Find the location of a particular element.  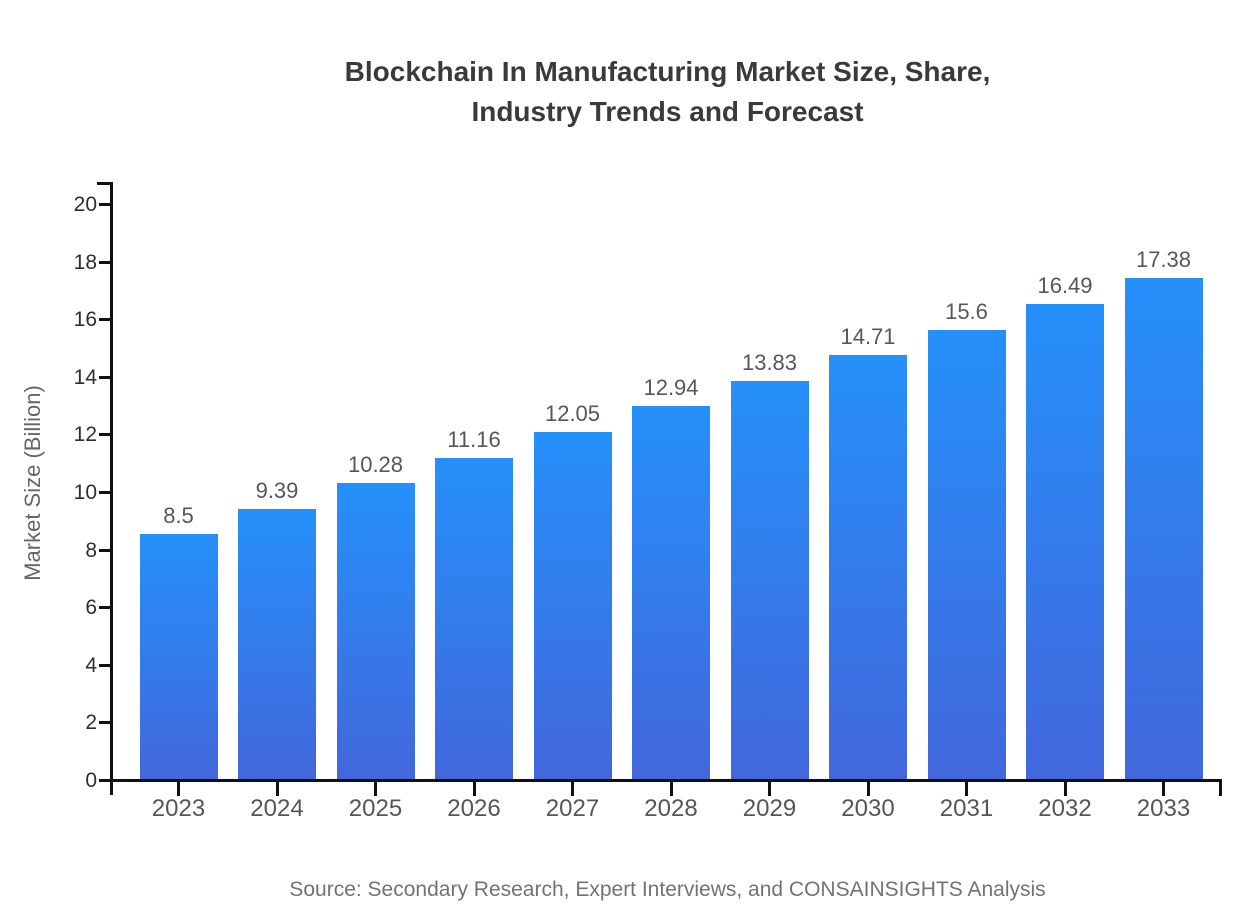

y-tick-label: 14 is located at coordinates (85, 377).